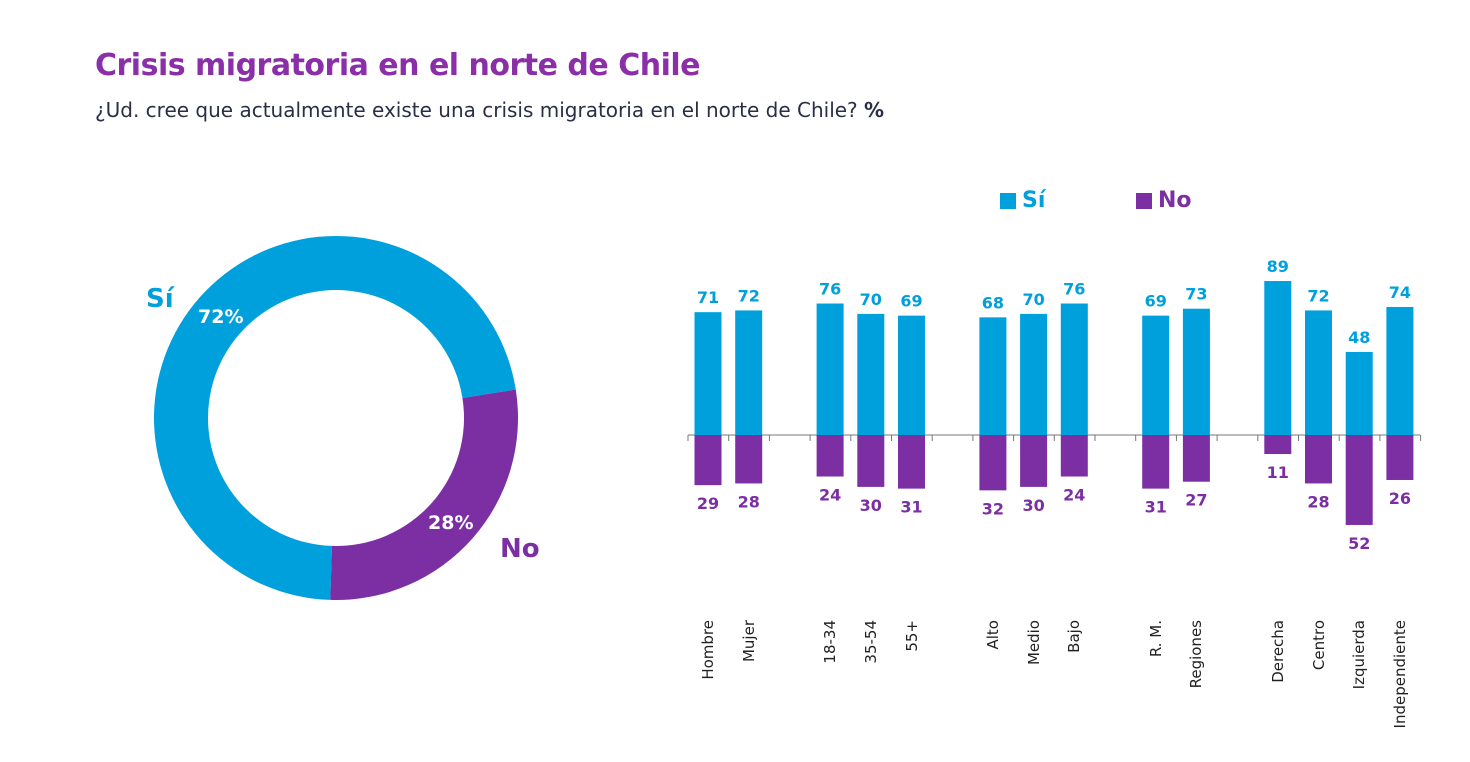  Describe the element at coordinates (1400, 292) in the screenshot. I see `data-label-si: 74` at that location.